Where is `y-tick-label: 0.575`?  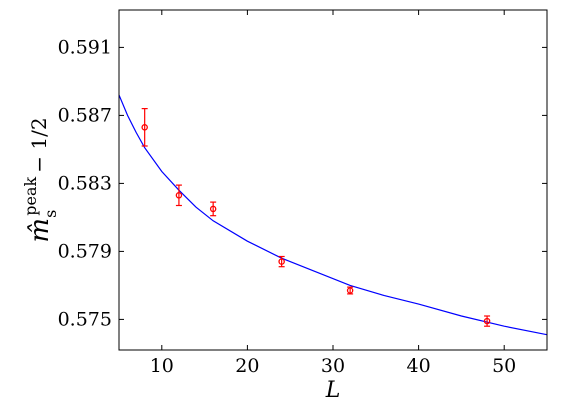
y-tick-label: 0.575 is located at coordinates (85, 319).